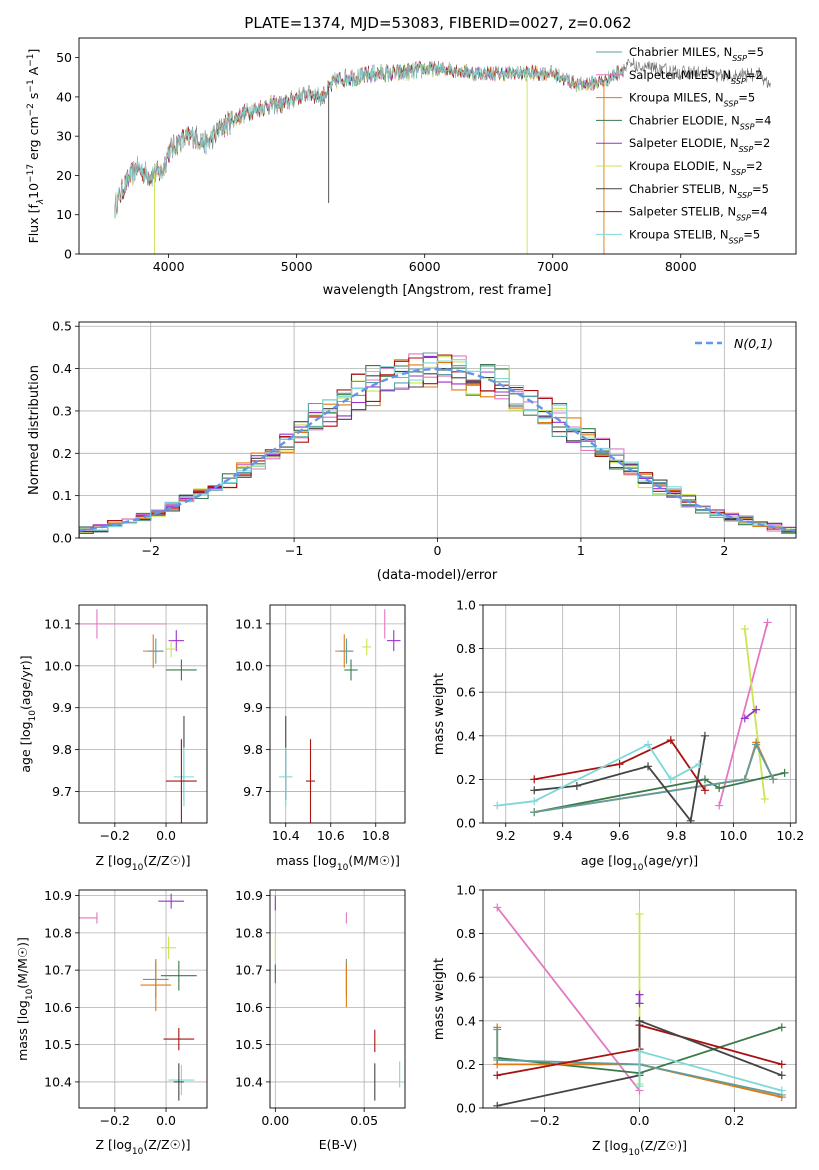 The image size is (819, 1170). I want to click on x-axis-label: E(B-V), so click(338, 1144).